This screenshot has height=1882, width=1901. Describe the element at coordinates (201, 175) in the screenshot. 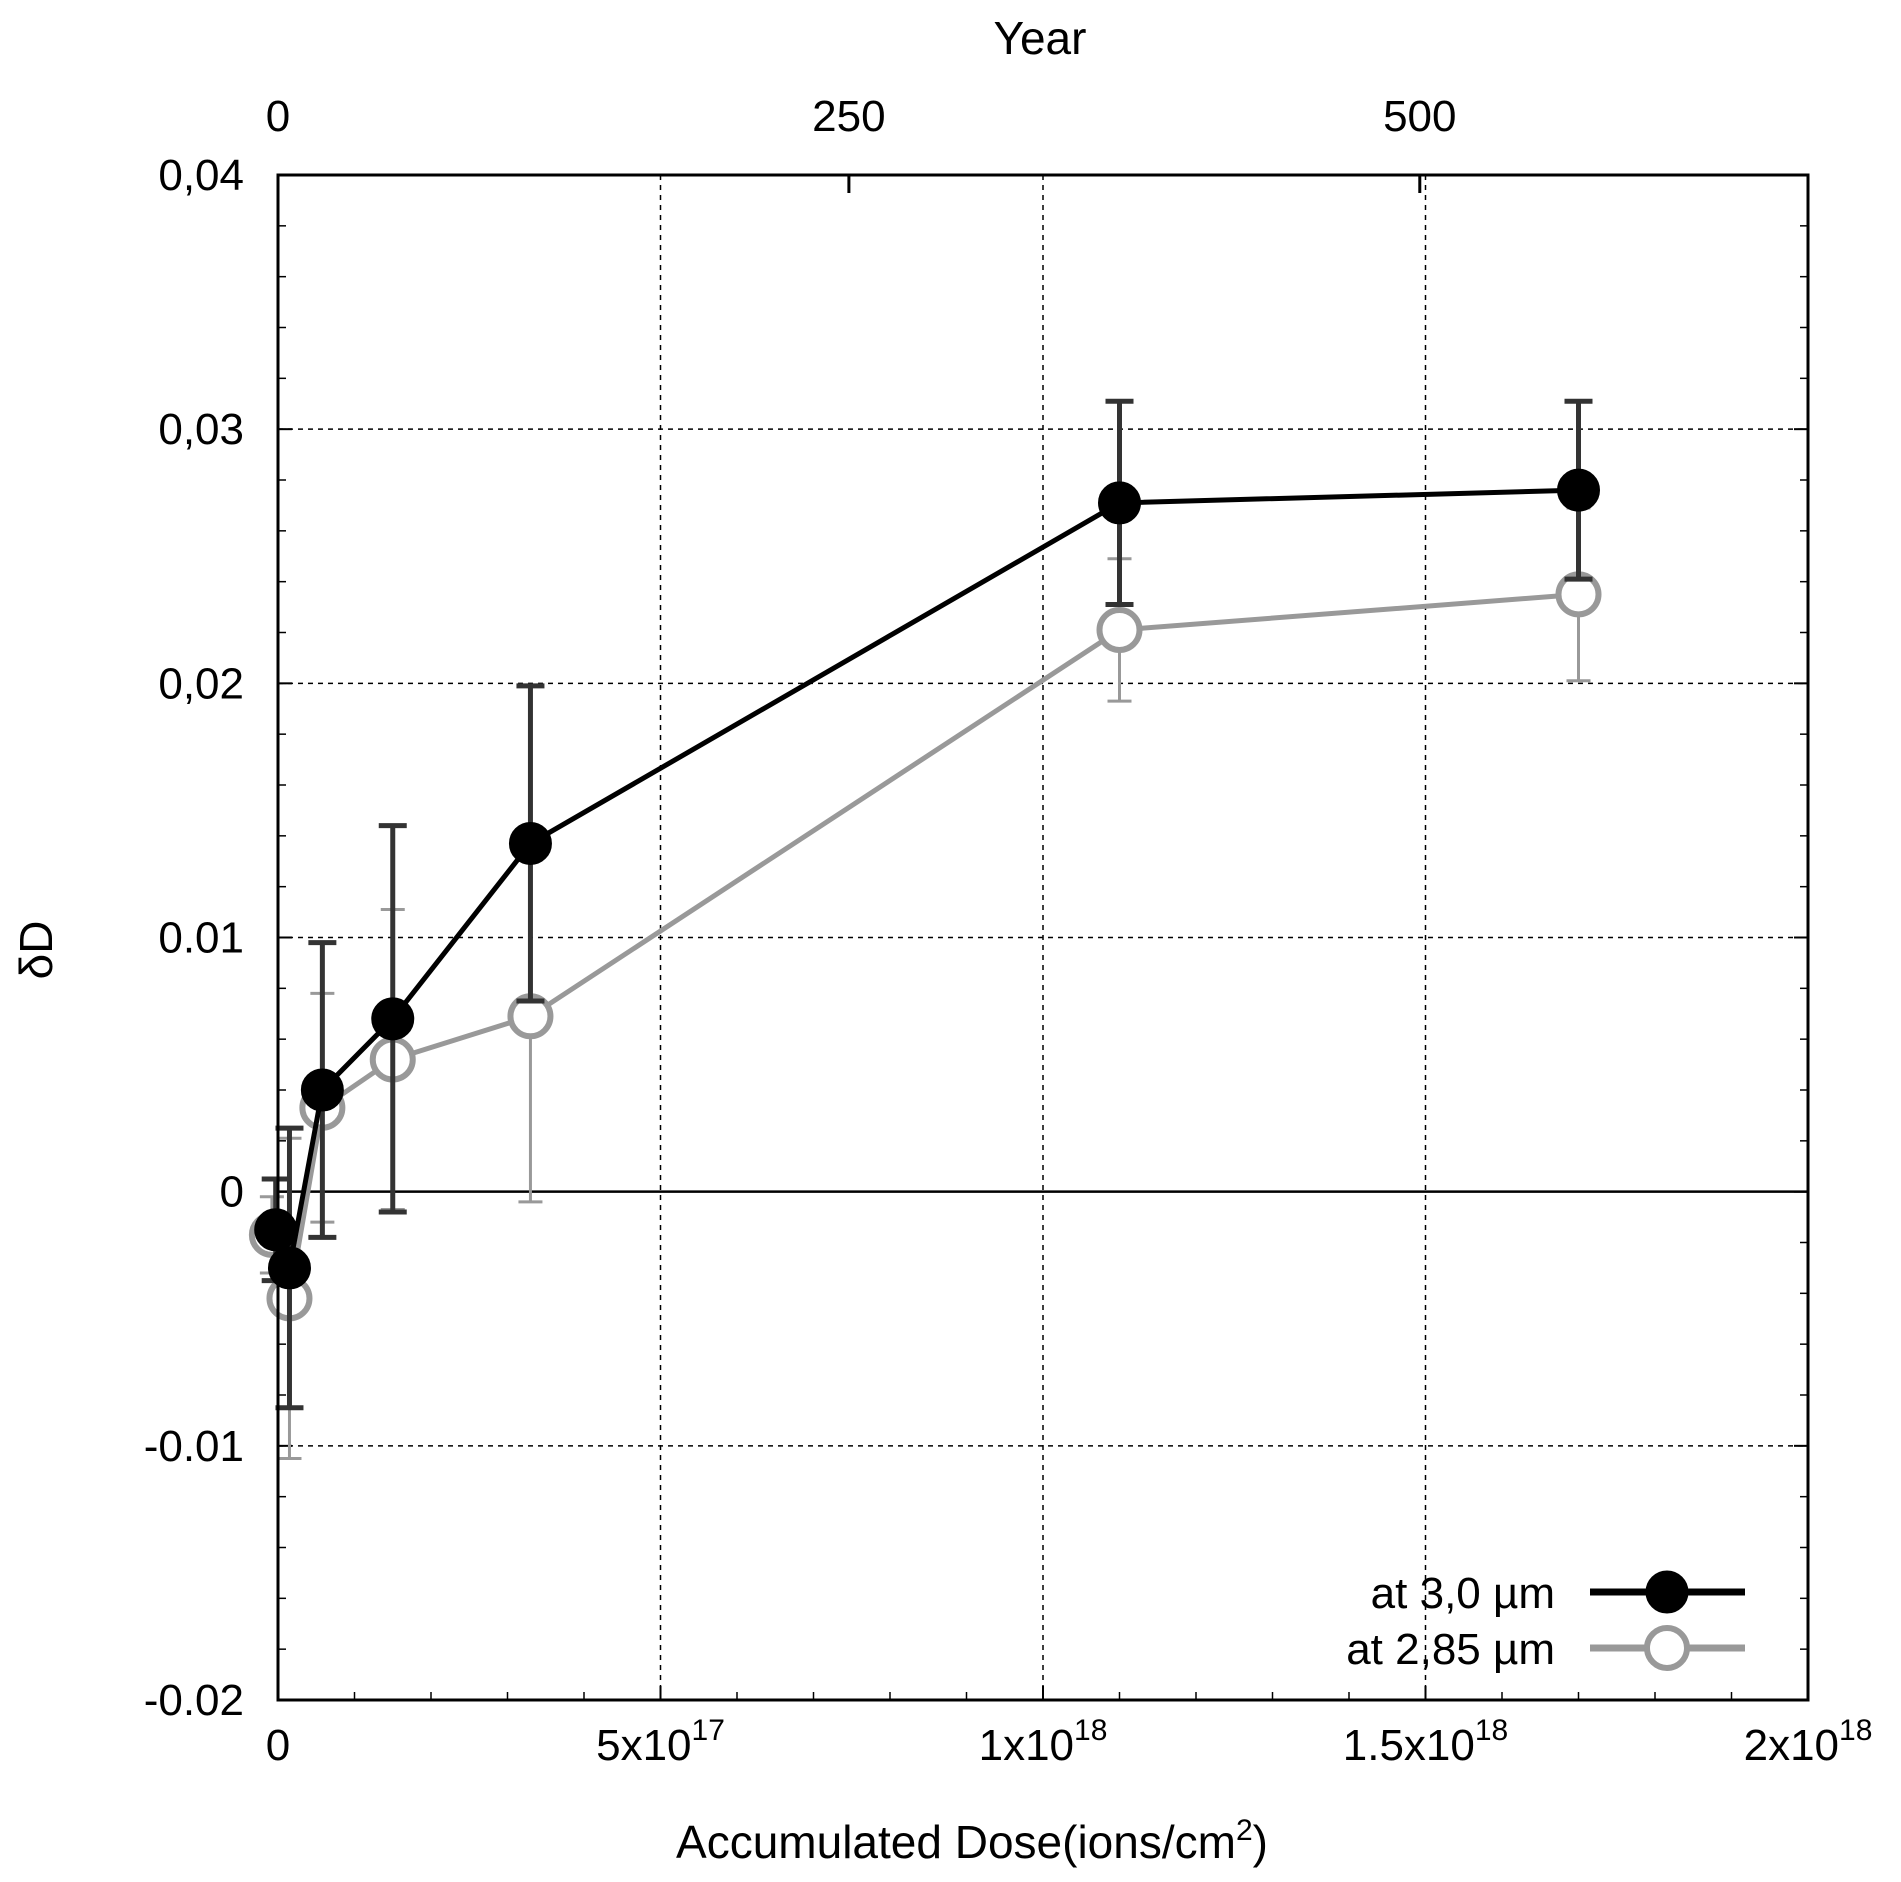

I see `y-tick-label: 0,04` at that location.